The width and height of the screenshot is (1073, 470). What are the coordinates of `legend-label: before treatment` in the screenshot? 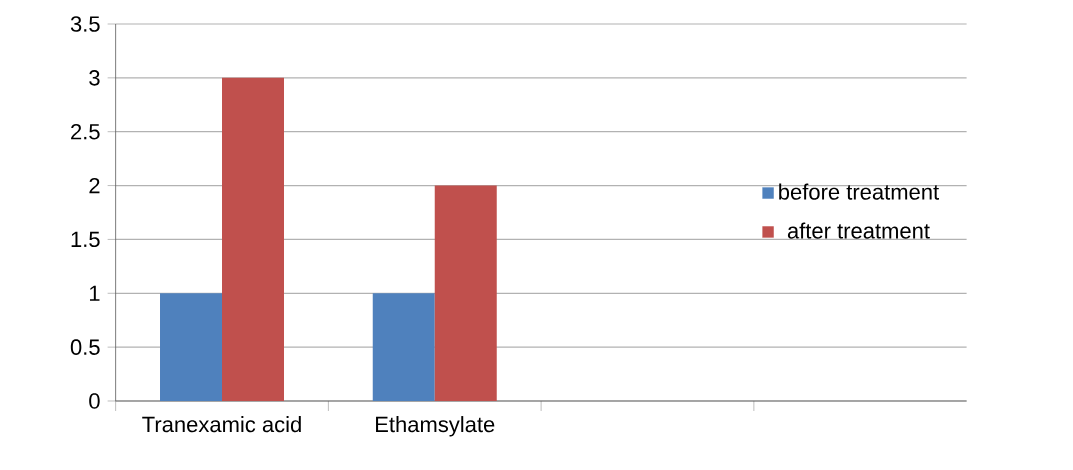 It's located at (859, 191).